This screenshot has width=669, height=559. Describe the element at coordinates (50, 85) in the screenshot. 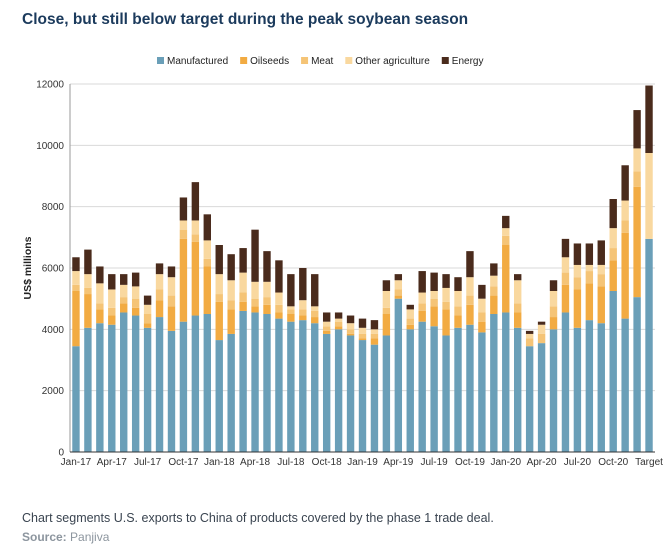

I see `y-tick-label: 12000` at that location.